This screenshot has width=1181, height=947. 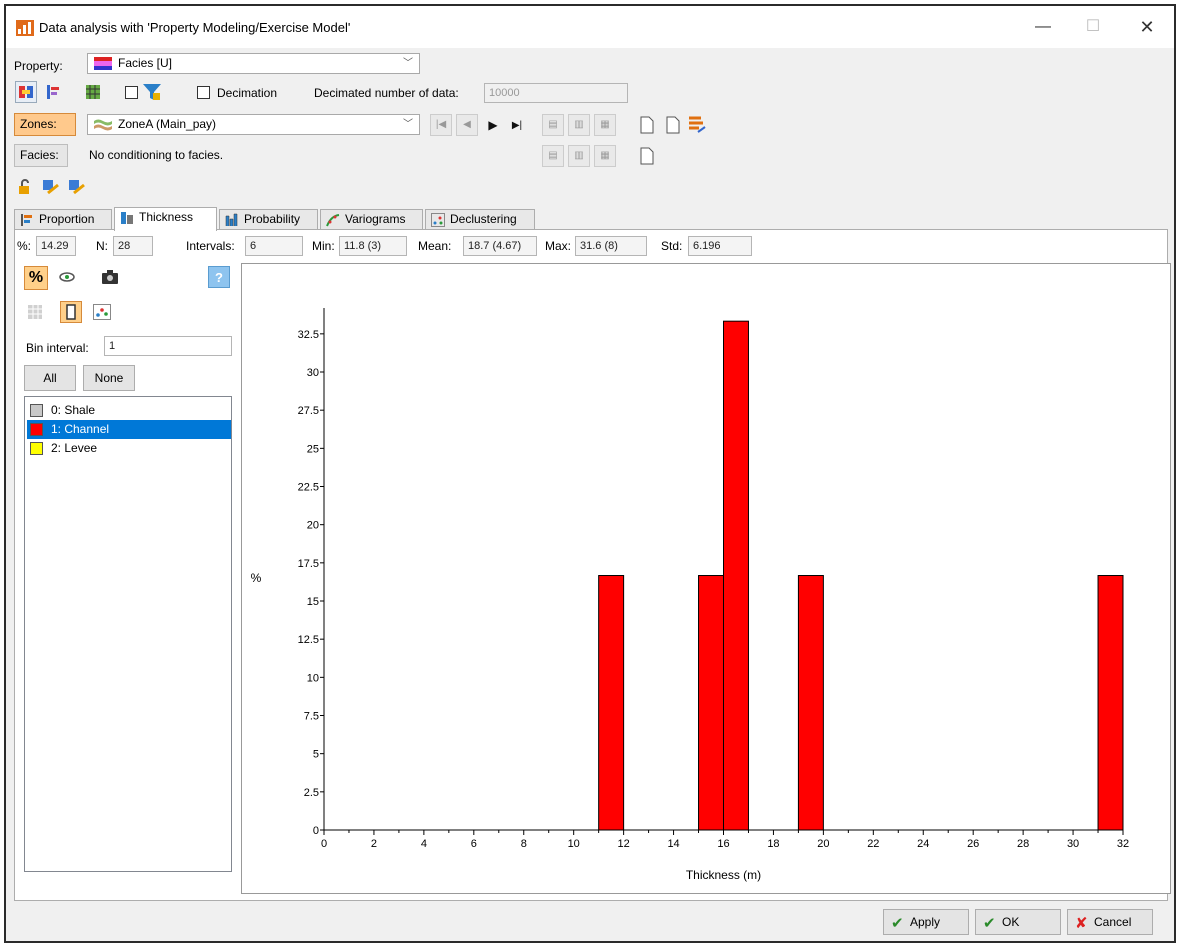 I want to click on zone-export-button, so click(x=697, y=125).